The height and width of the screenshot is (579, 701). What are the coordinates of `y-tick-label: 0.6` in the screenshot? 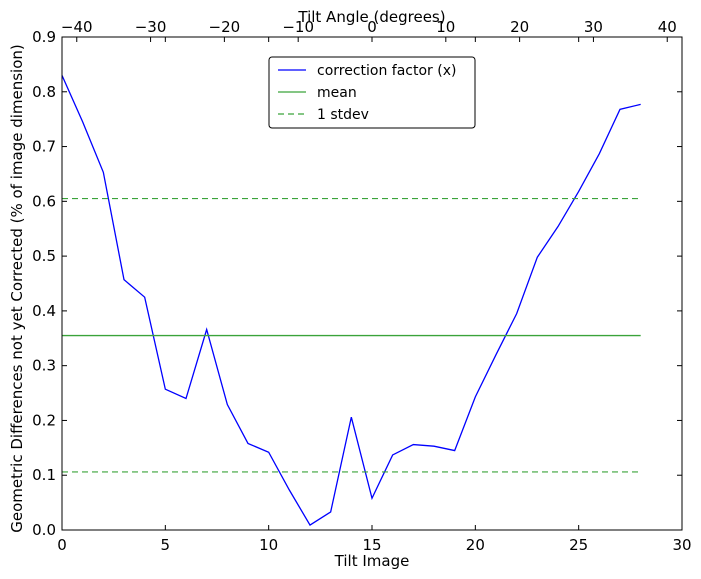 It's located at (44, 201).